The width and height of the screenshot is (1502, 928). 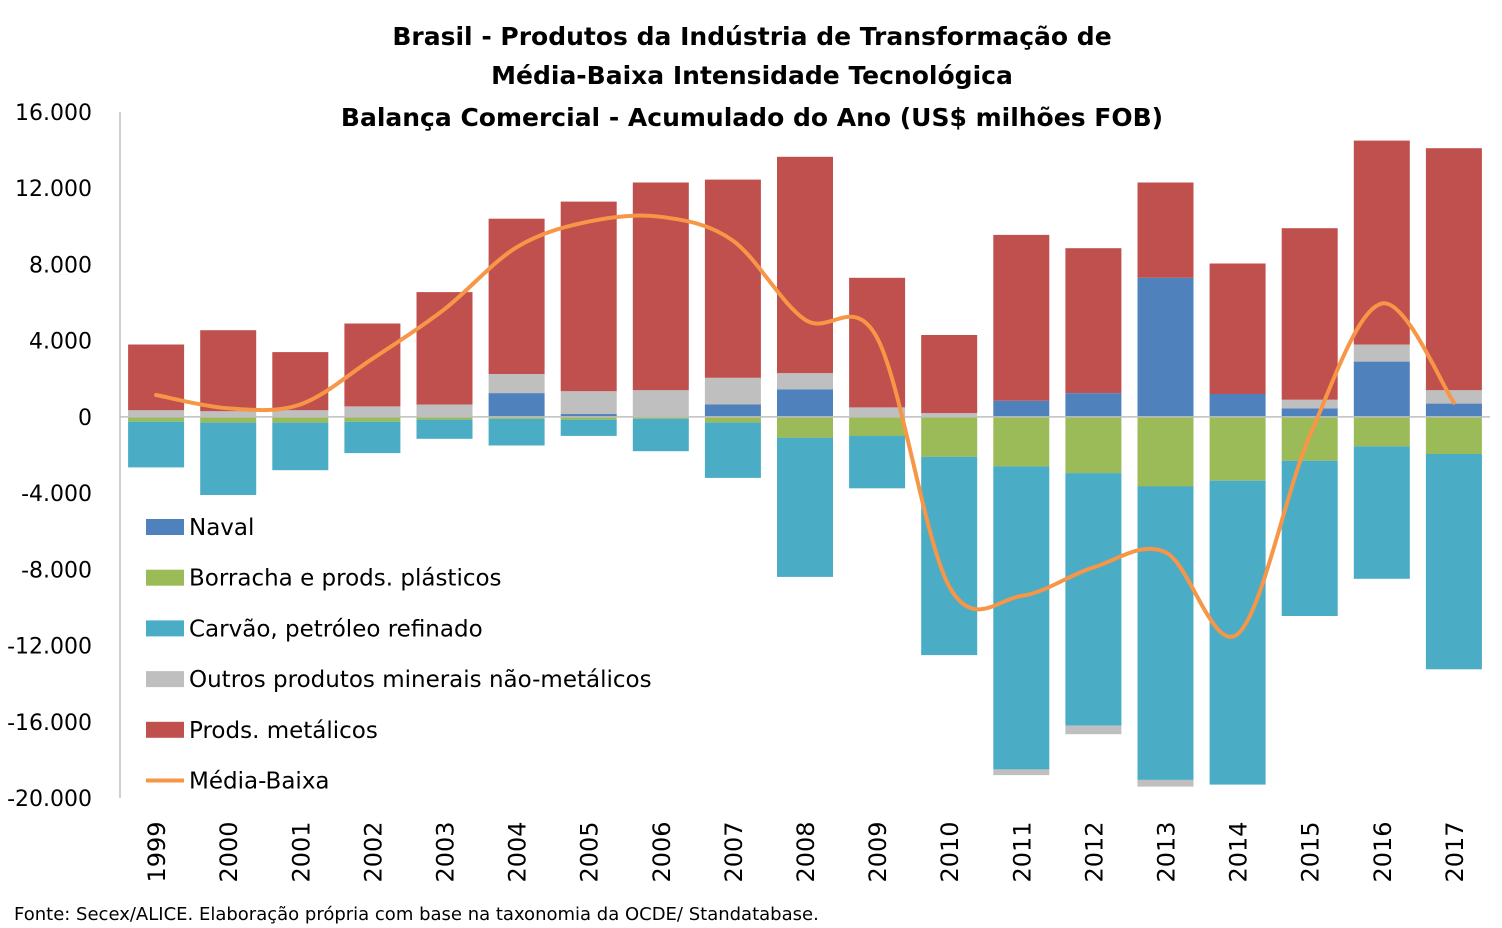 I want to click on y-tick-label: -4.000, so click(x=56, y=494).